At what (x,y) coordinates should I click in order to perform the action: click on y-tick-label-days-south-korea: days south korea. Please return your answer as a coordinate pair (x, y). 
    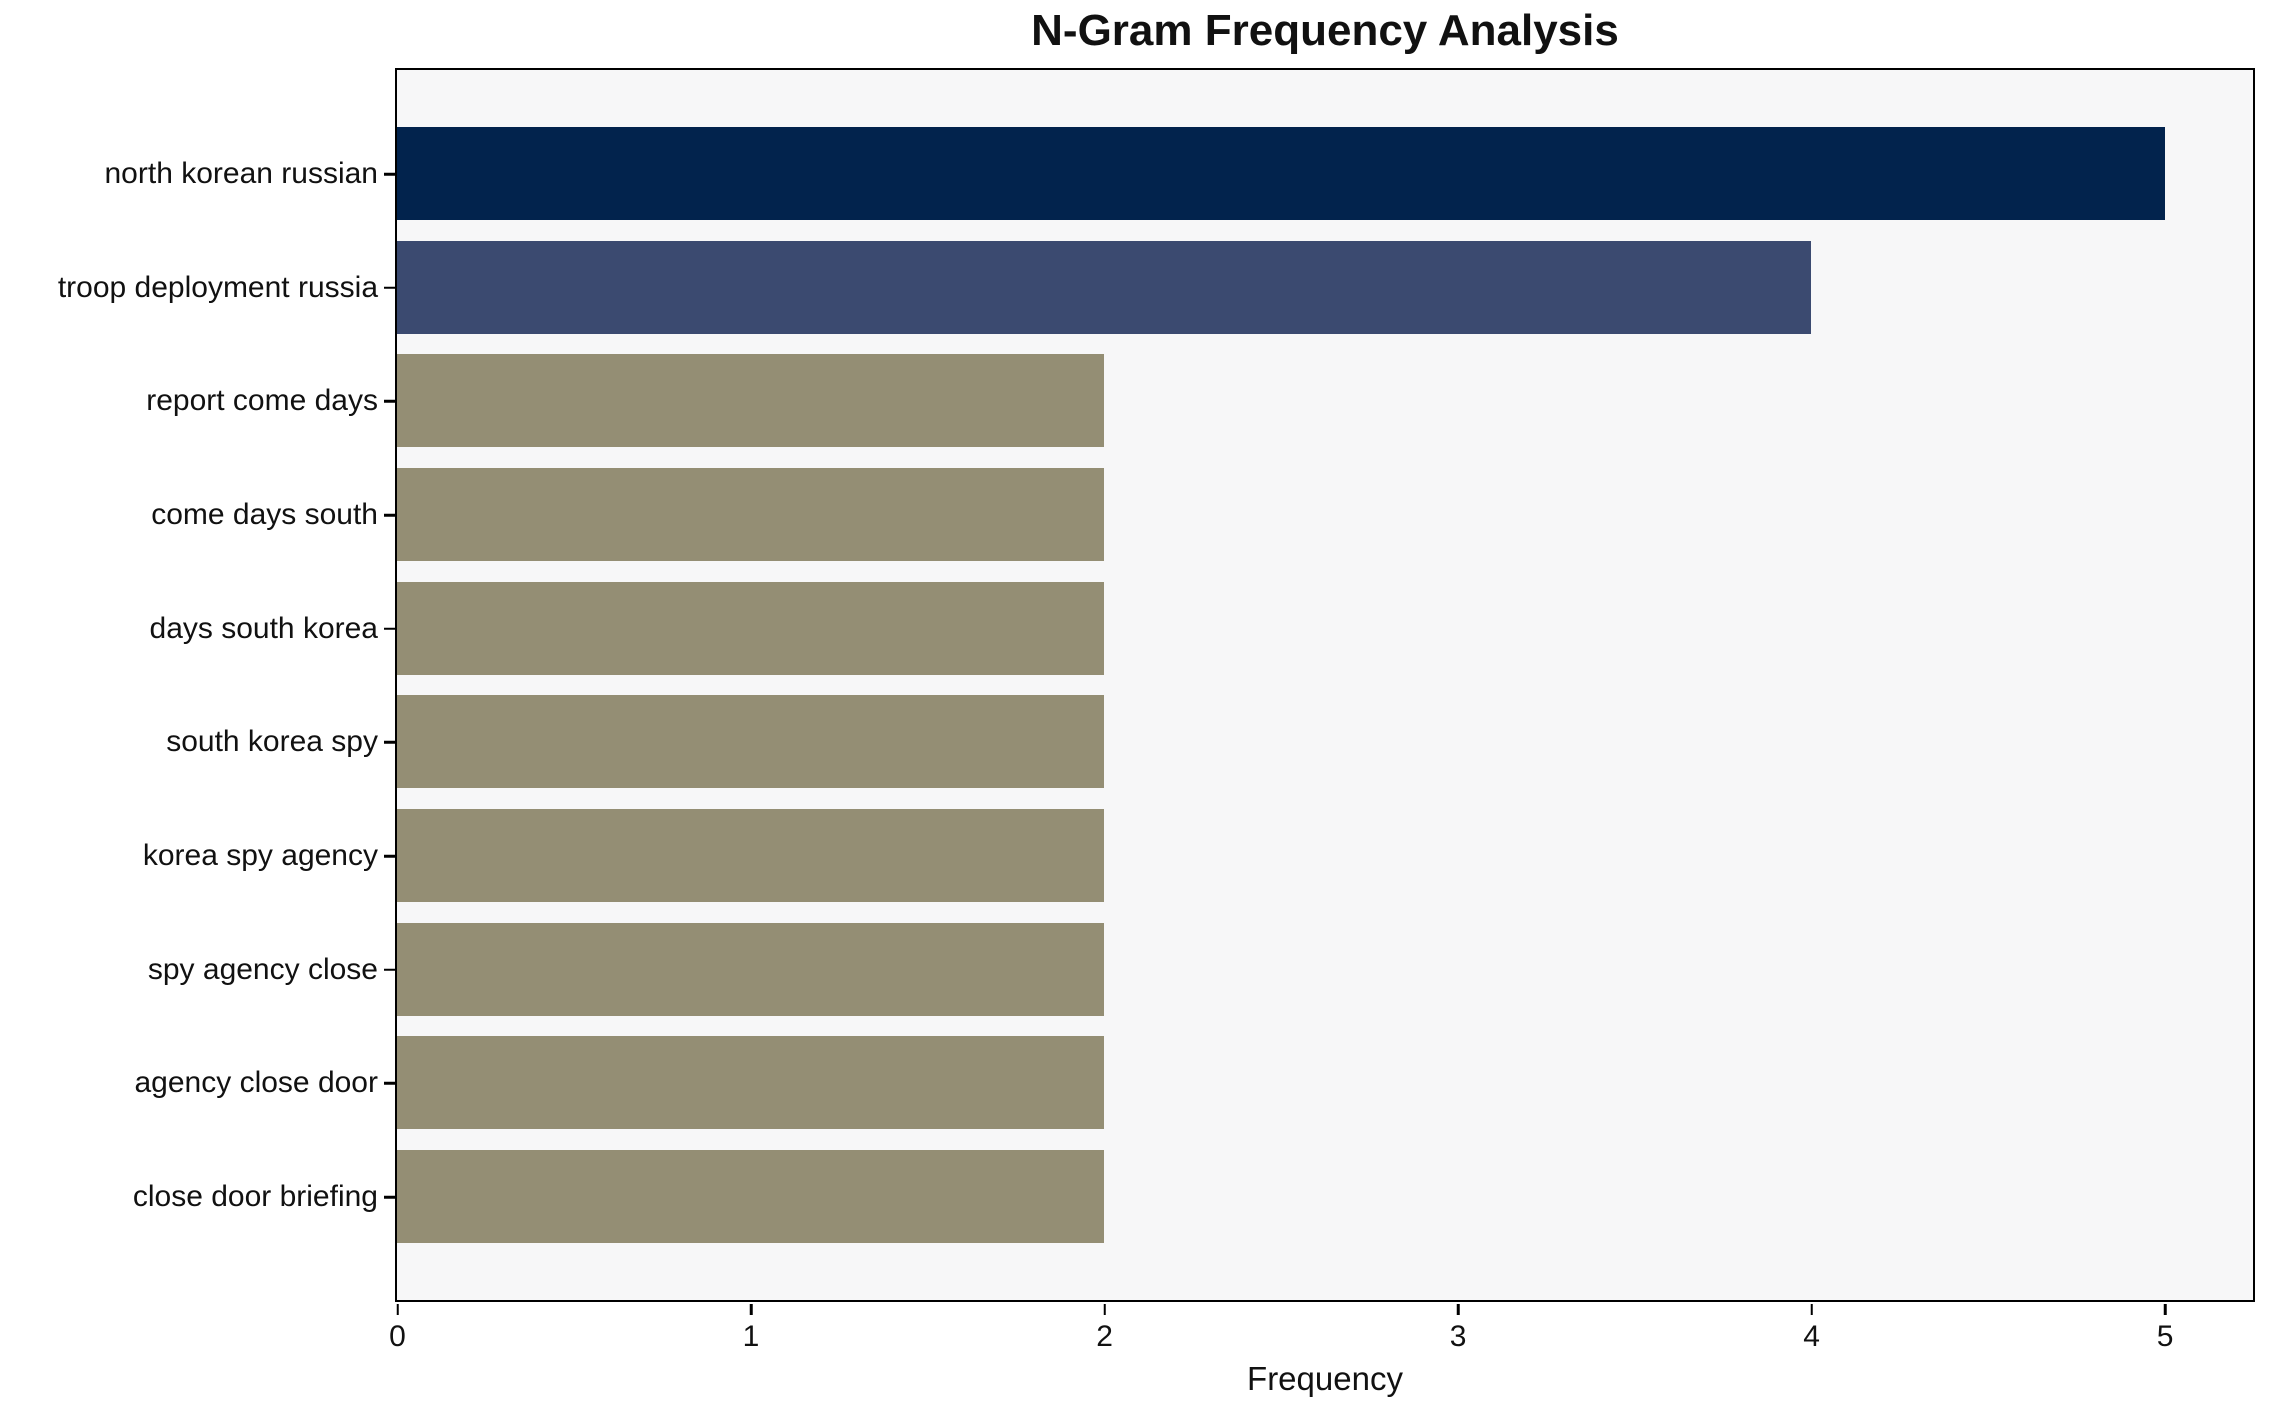
    Looking at the image, I should click on (263, 628).